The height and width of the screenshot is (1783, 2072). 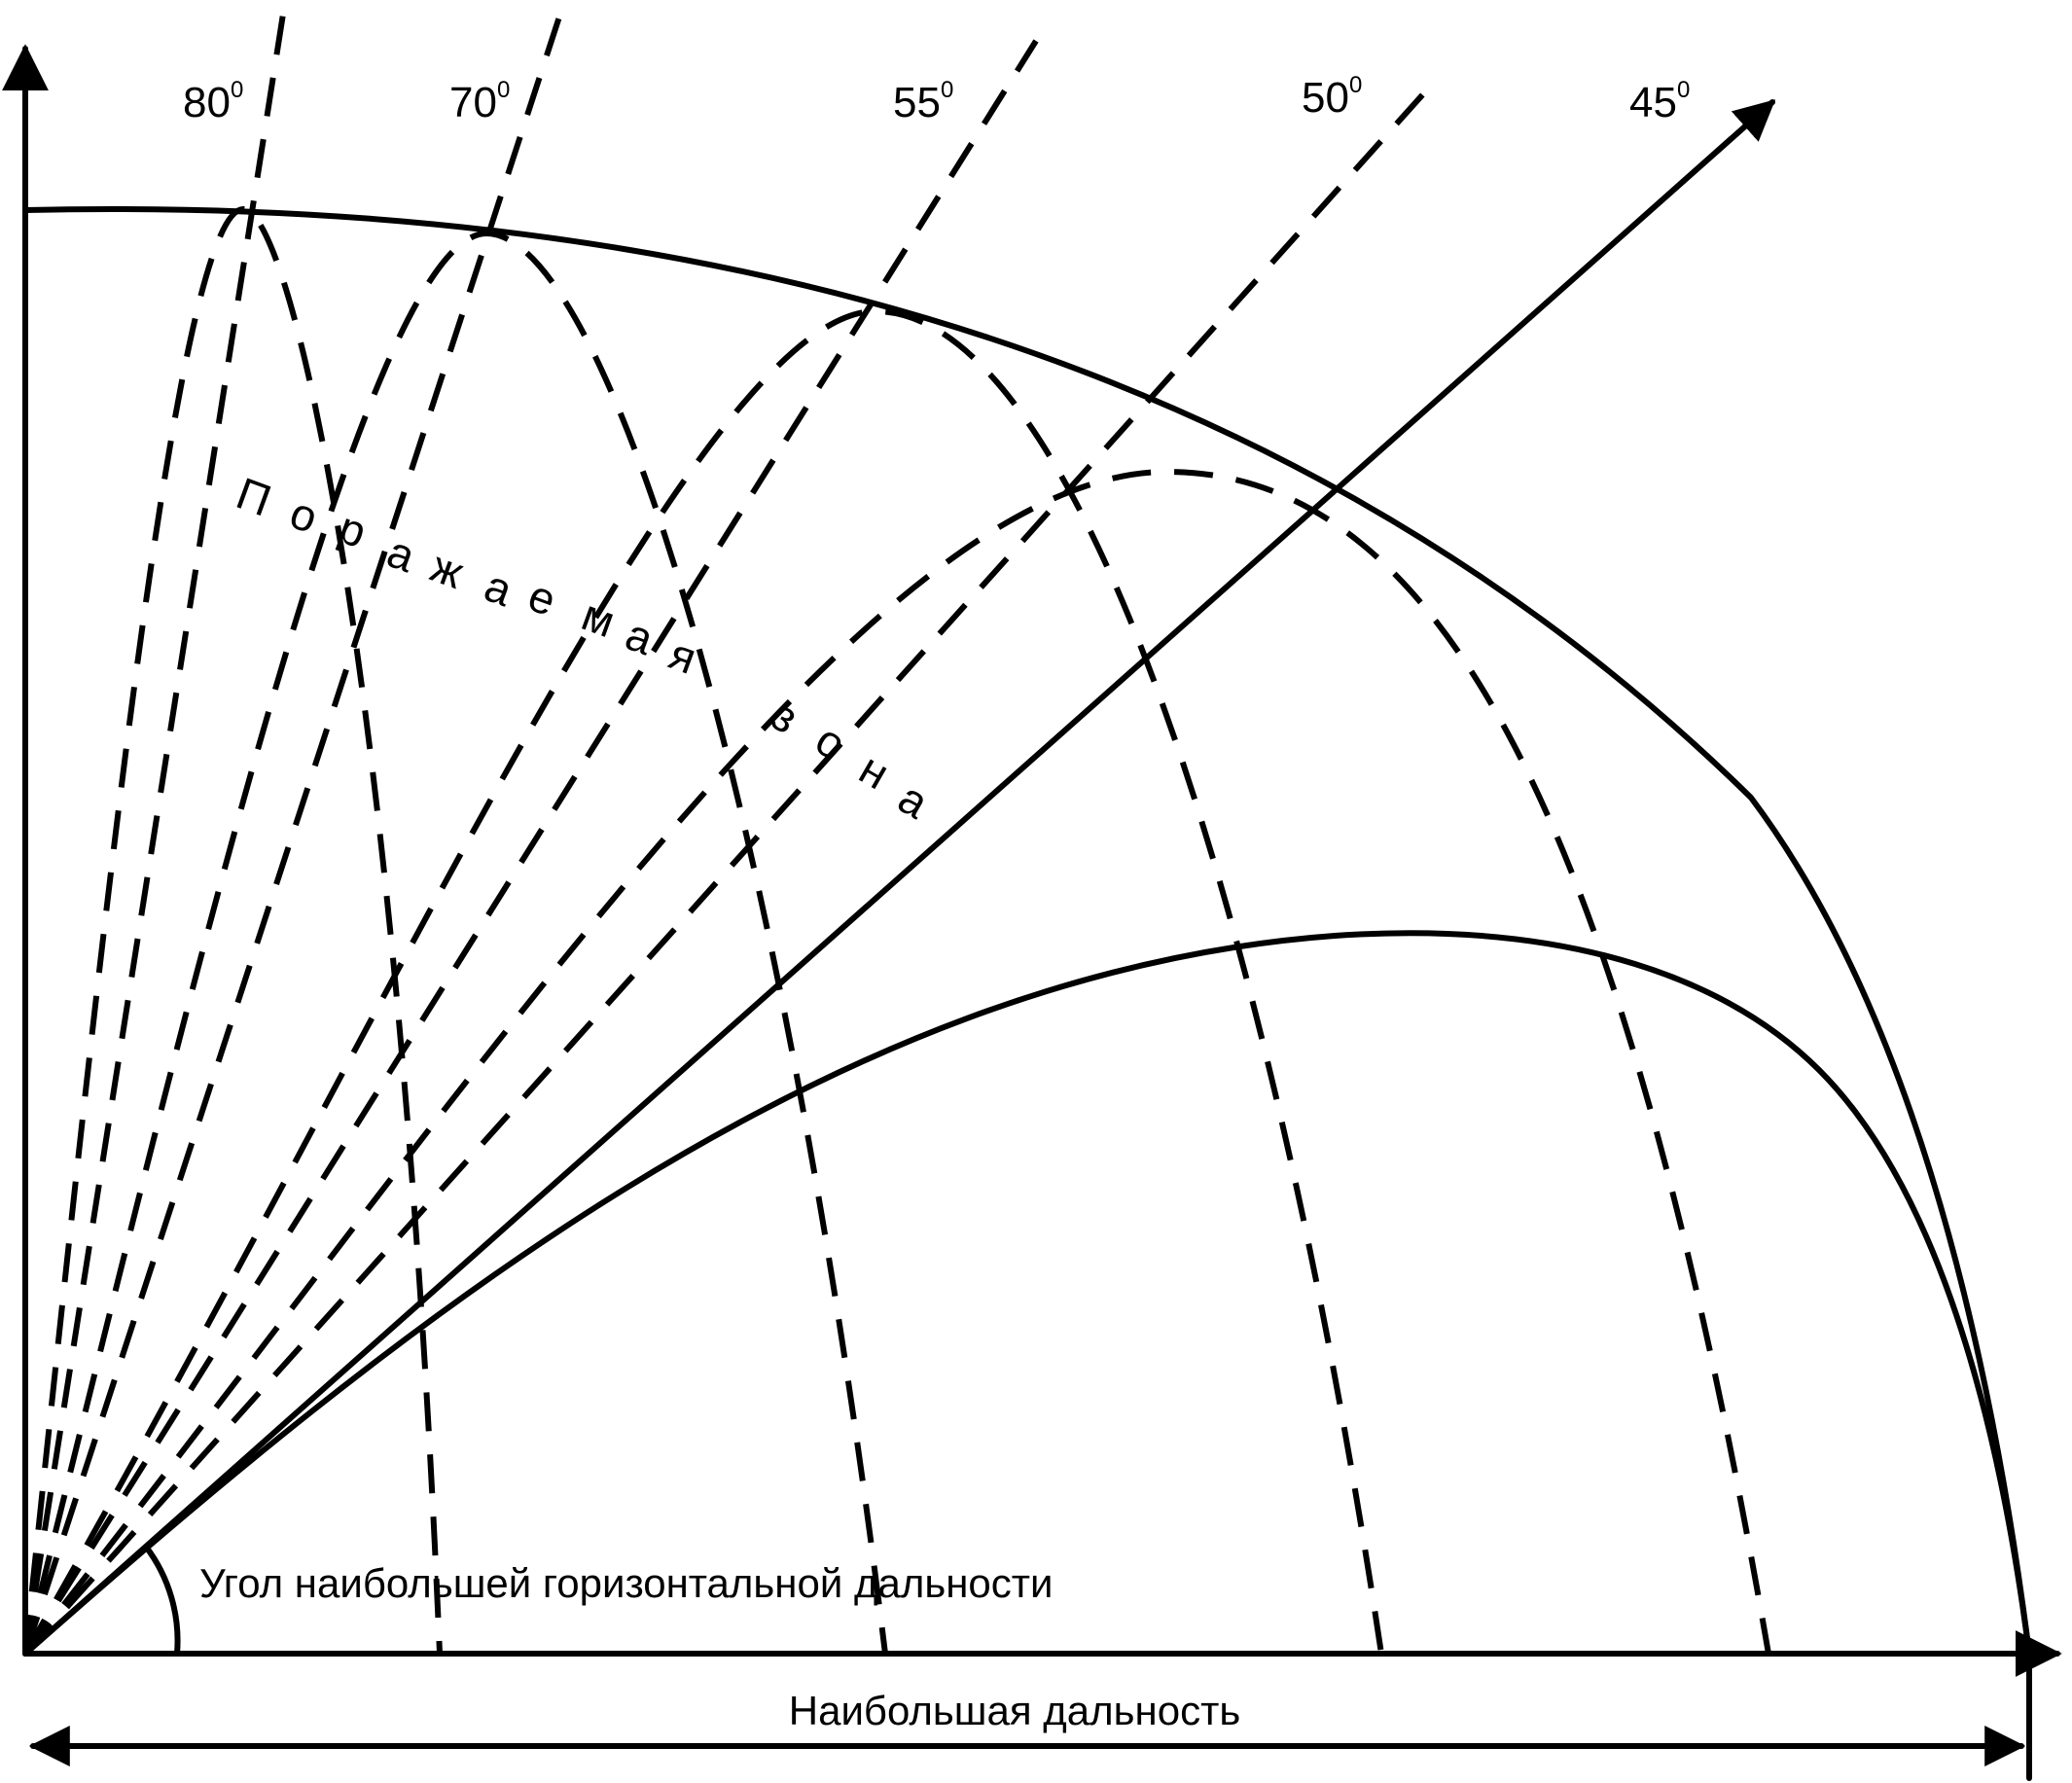 I want to click on zone-letter: я, so click(x=683, y=656).